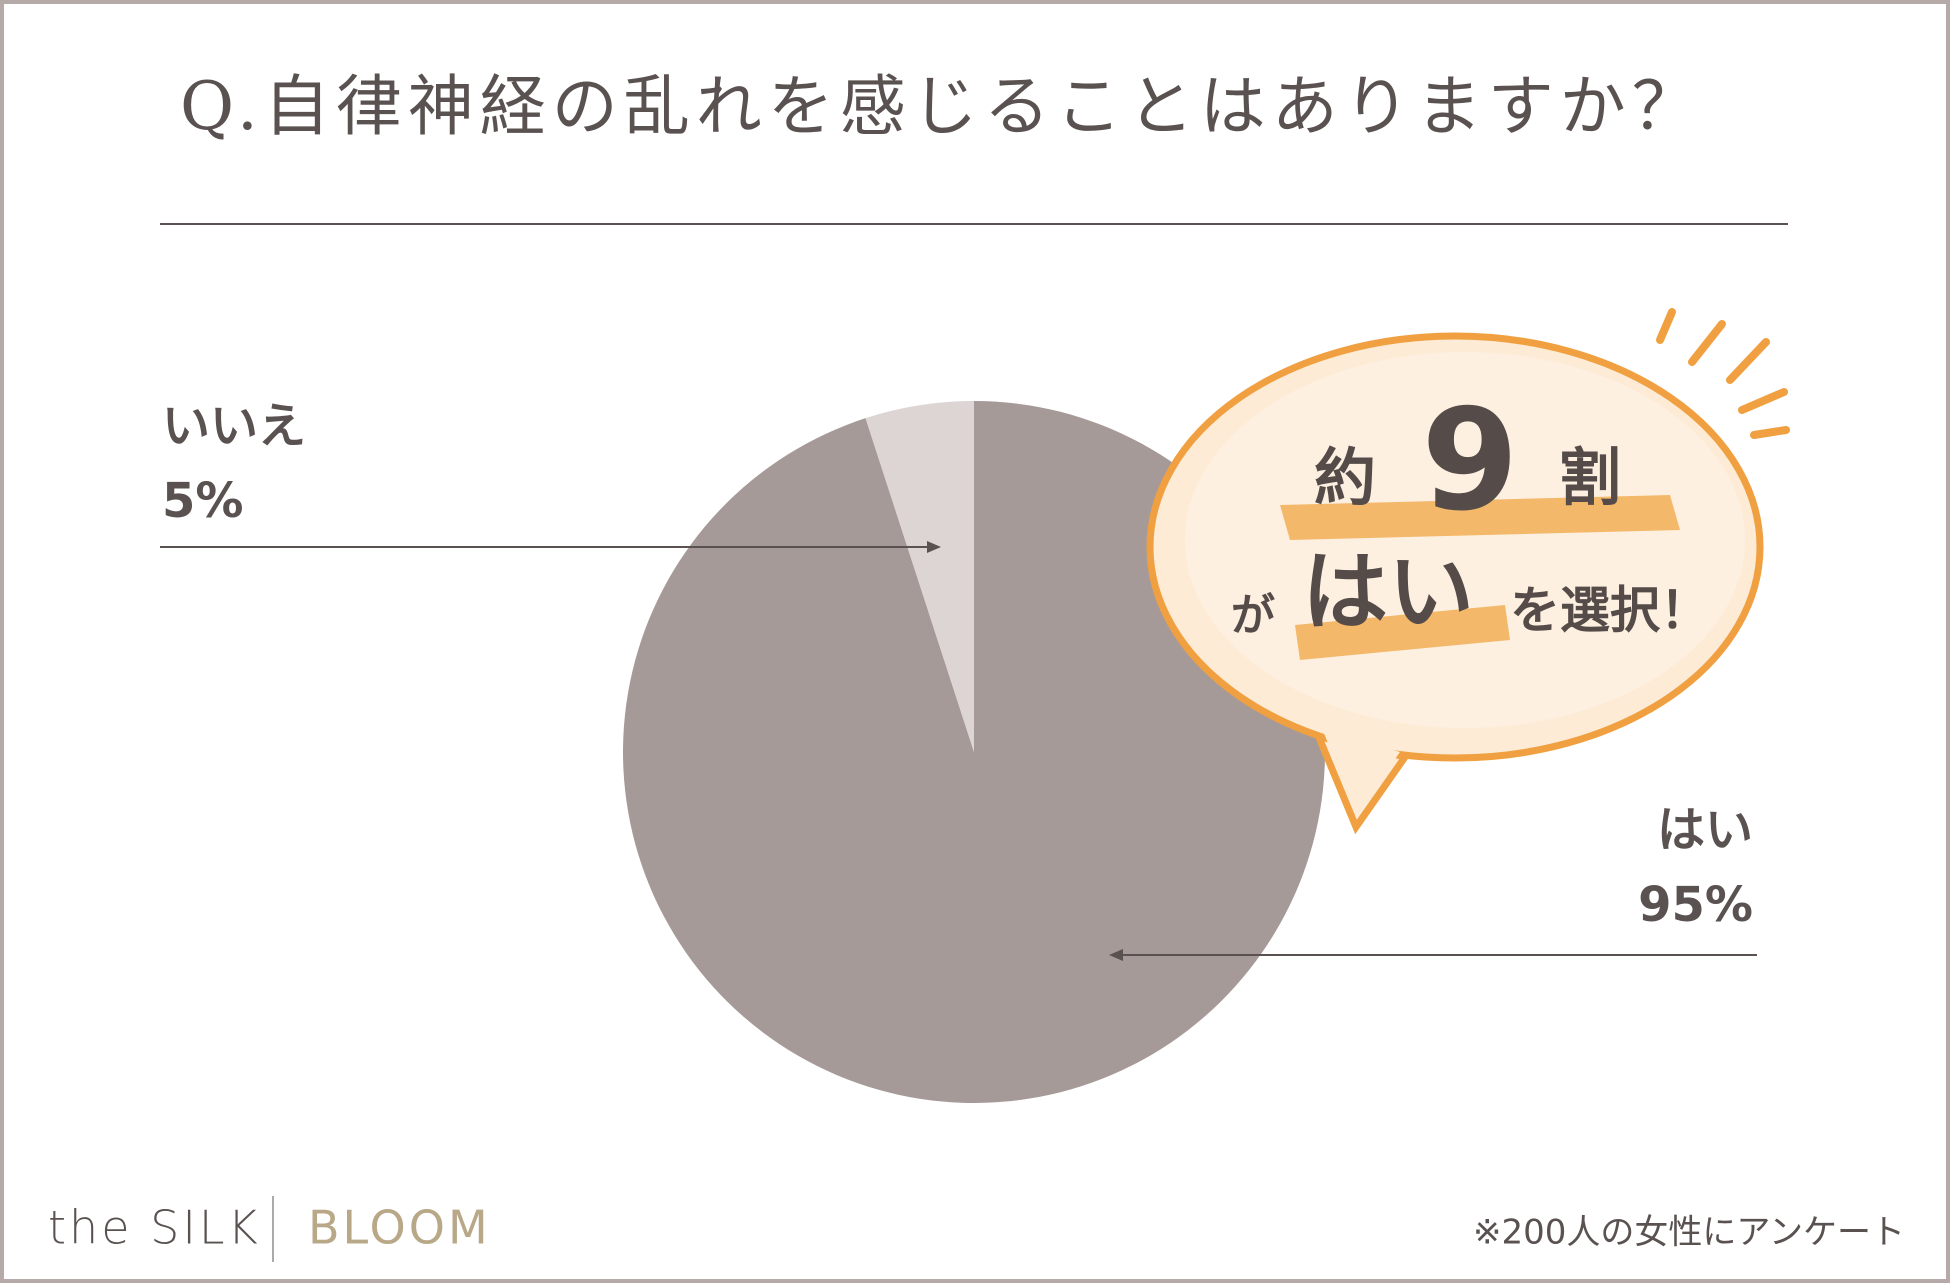 The height and width of the screenshot is (1283, 1950). I want to click on callout-bubble: 約 9 割 が はい を選択！, so click(1468, 571).